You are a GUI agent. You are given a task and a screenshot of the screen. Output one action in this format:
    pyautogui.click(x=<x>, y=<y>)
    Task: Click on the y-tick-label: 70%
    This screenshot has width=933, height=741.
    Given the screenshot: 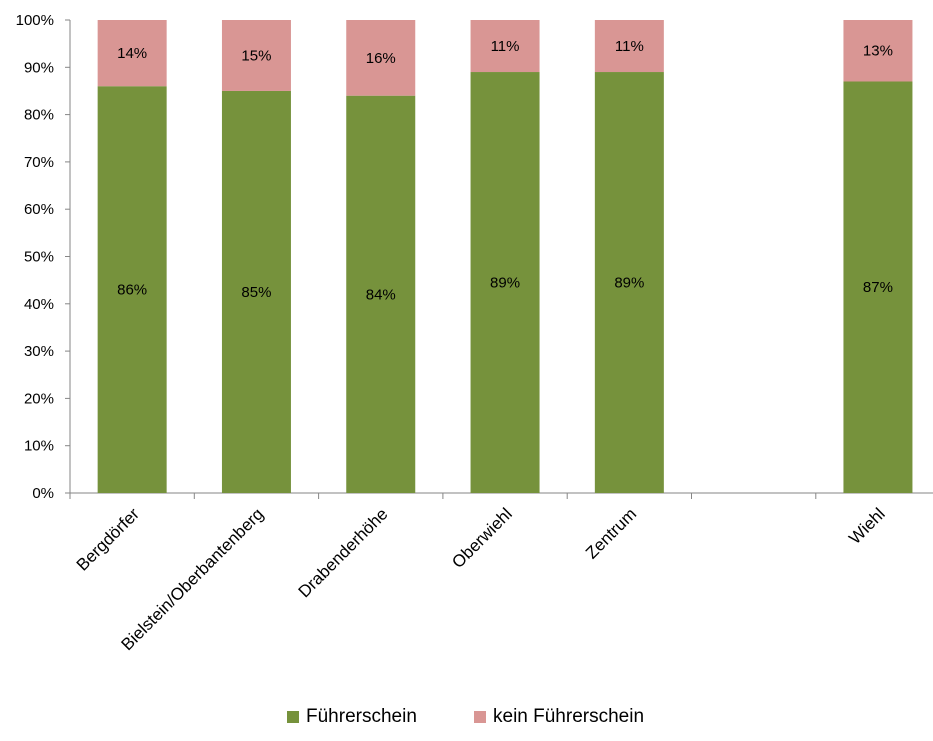 What is the action you would take?
    pyautogui.click(x=39, y=162)
    